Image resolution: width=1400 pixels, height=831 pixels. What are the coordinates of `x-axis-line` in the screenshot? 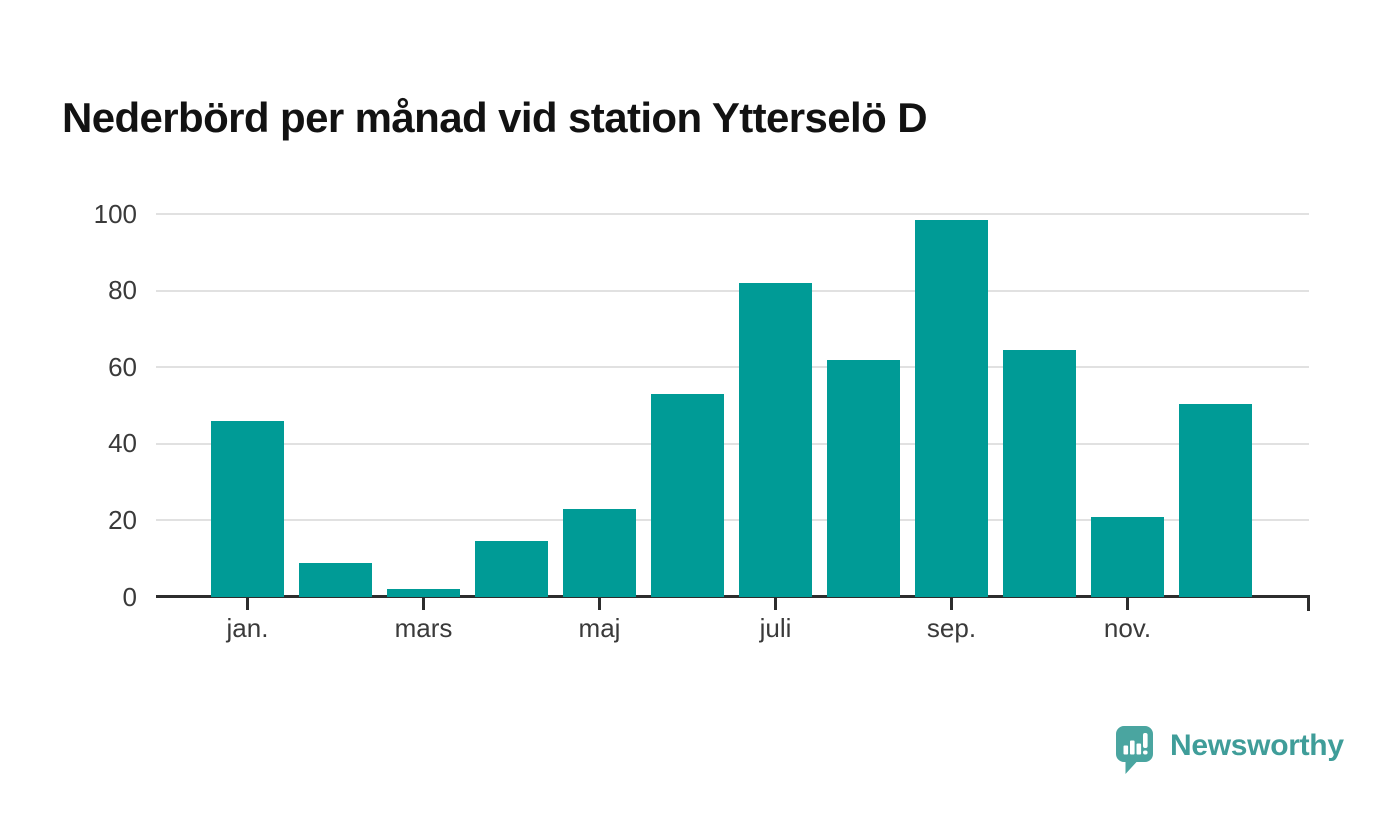 It's located at (732, 596).